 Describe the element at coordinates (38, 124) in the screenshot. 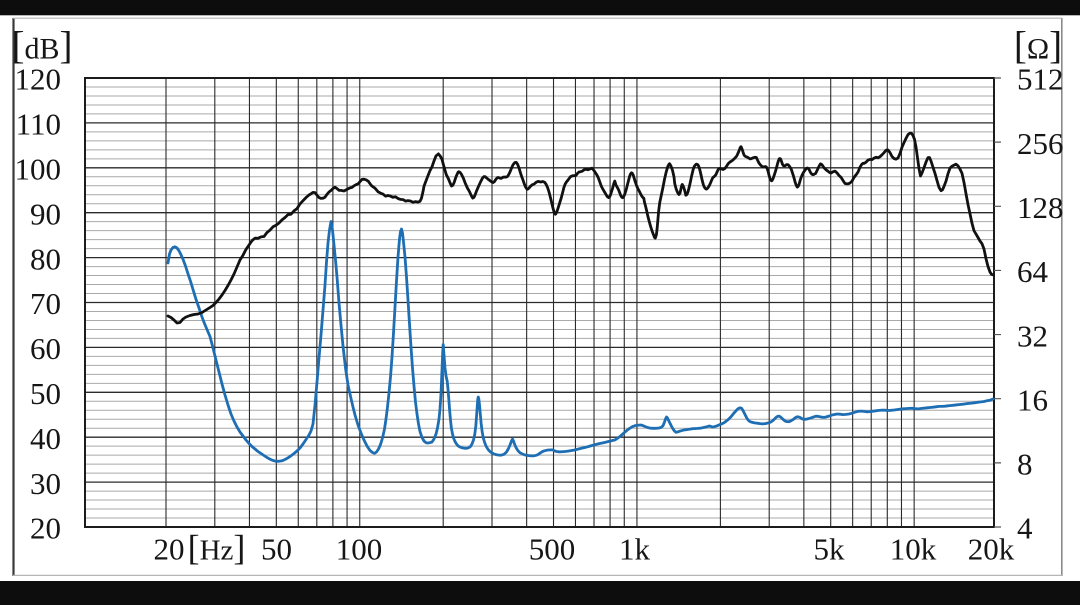

I see `svg-text: 110` at that location.